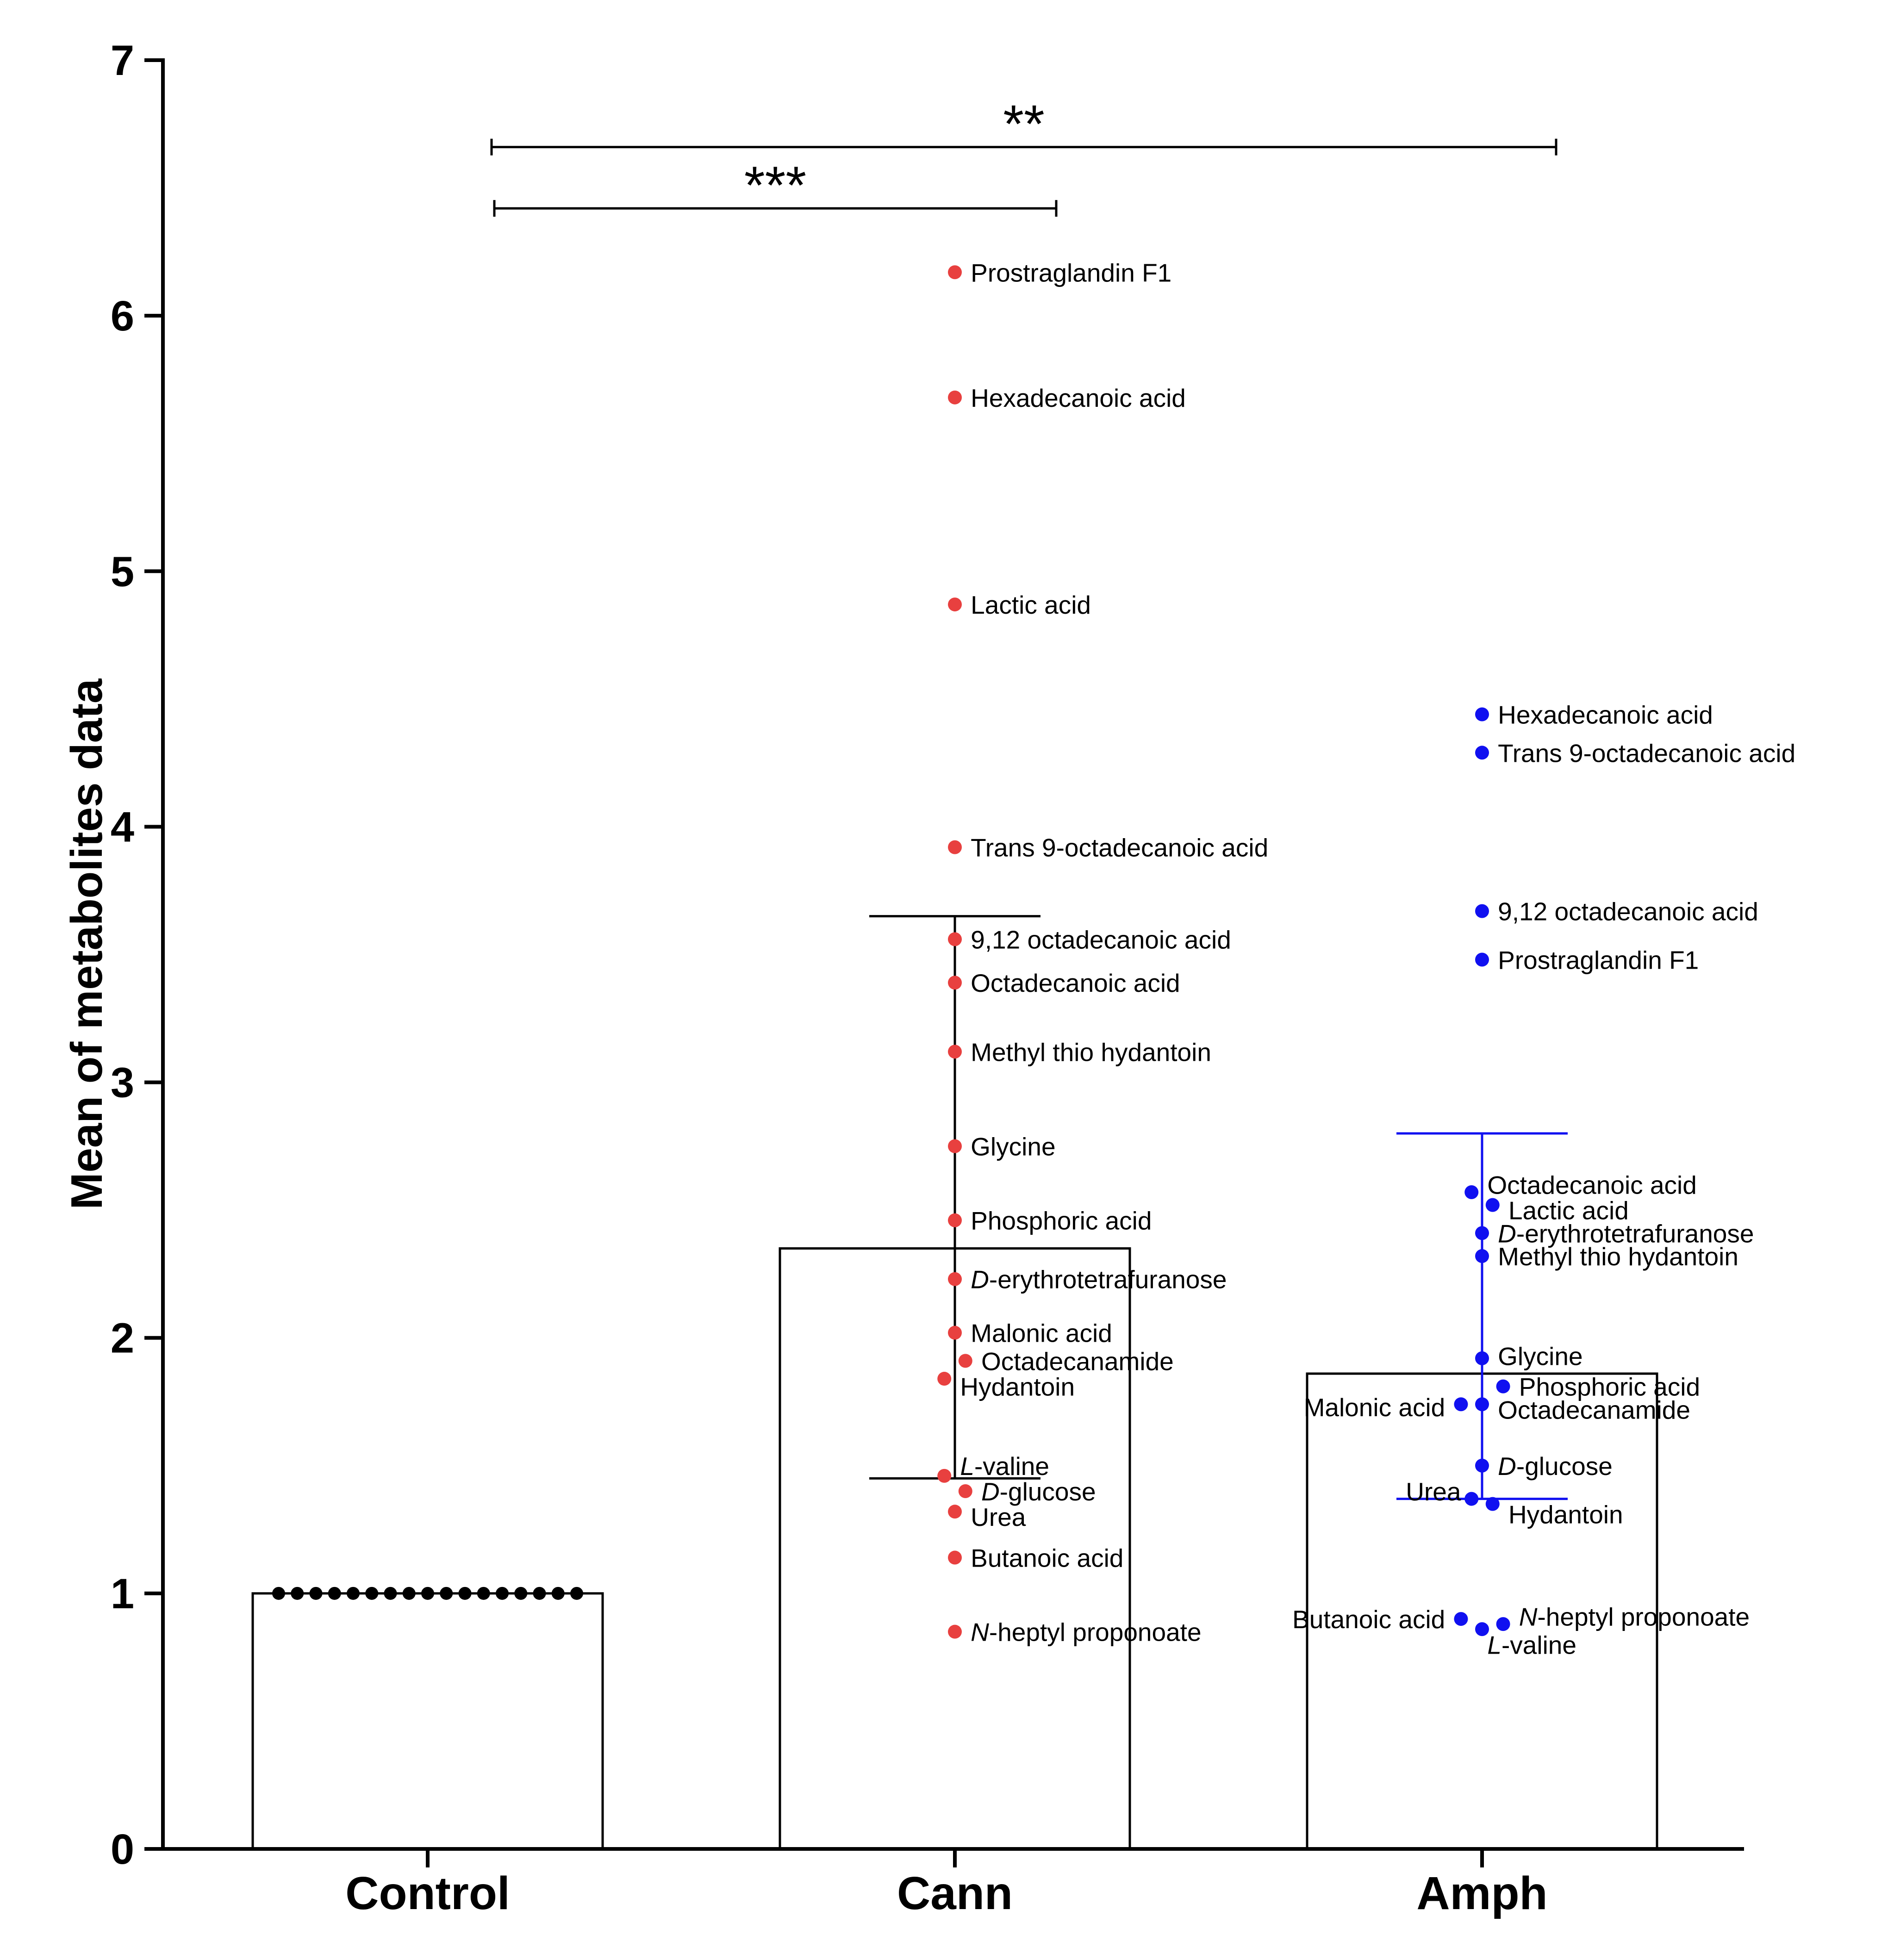  I want to click on data-label: Octadecanoic acid, so click(1592, 1184).